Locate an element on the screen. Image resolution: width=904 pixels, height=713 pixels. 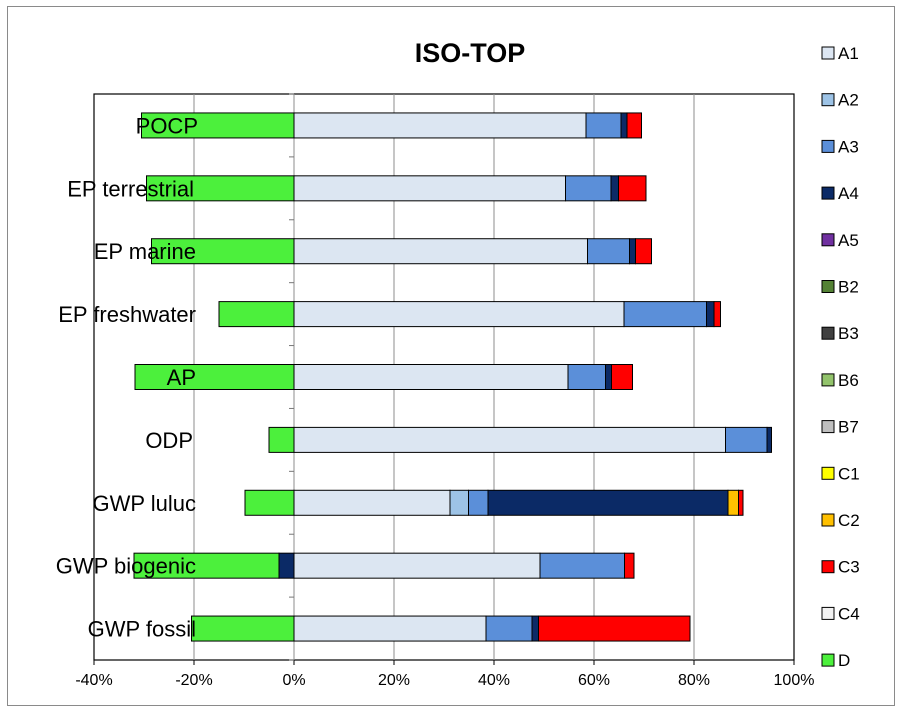
x-tick-label: 60% is located at coordinates (594, 680).